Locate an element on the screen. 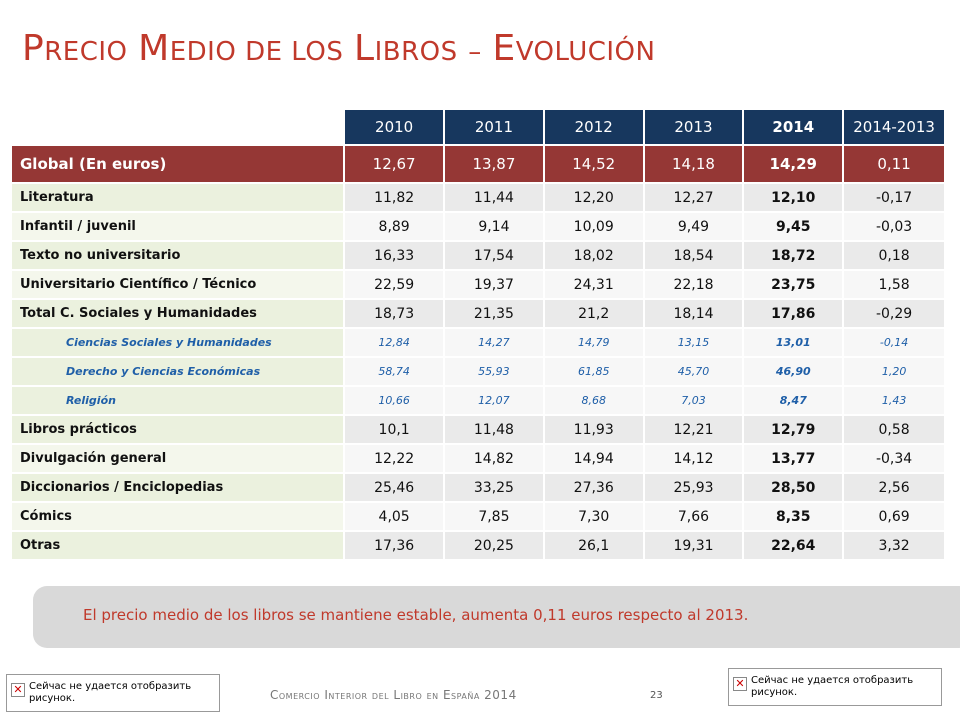 Image resolution: width=960 pixels, height=720 pixels. table-cell: 18,02 is located at coordinates (593, 255).